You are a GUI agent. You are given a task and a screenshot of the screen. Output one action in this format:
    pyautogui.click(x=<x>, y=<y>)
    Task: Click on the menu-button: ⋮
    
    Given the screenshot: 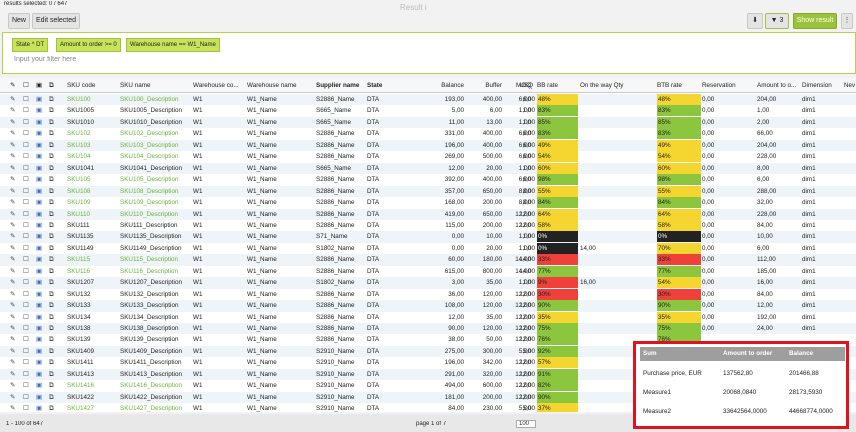 What is the action you would take?
    pyautogui.click(x=847, y=21)
    